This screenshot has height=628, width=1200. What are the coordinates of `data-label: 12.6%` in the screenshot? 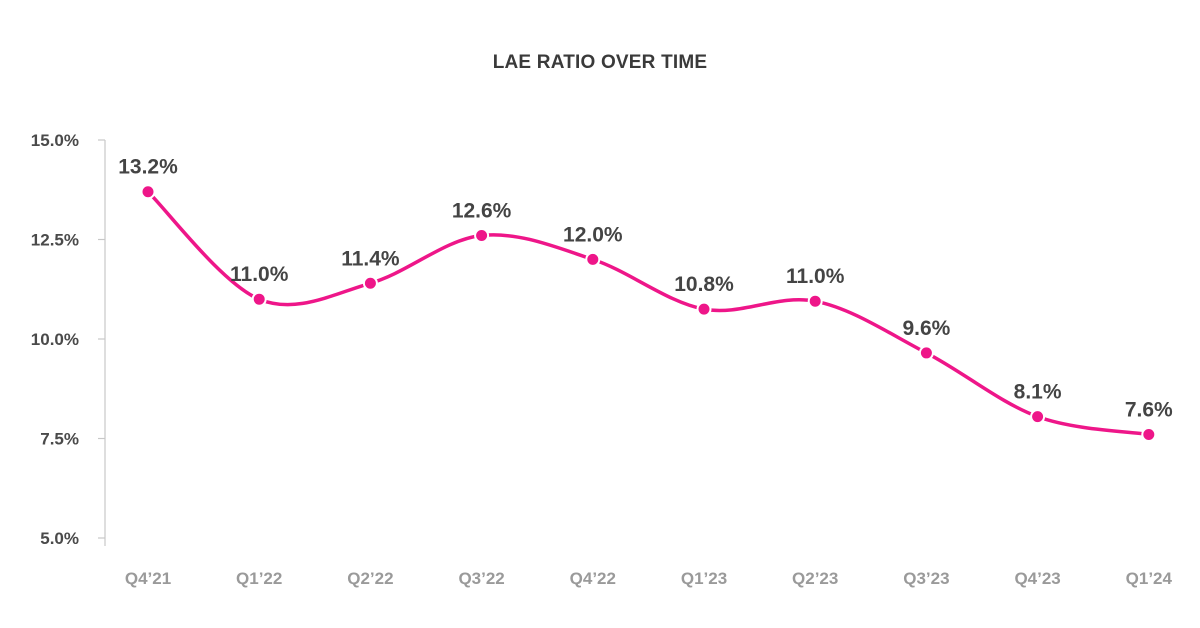 It's located at (482, 211).